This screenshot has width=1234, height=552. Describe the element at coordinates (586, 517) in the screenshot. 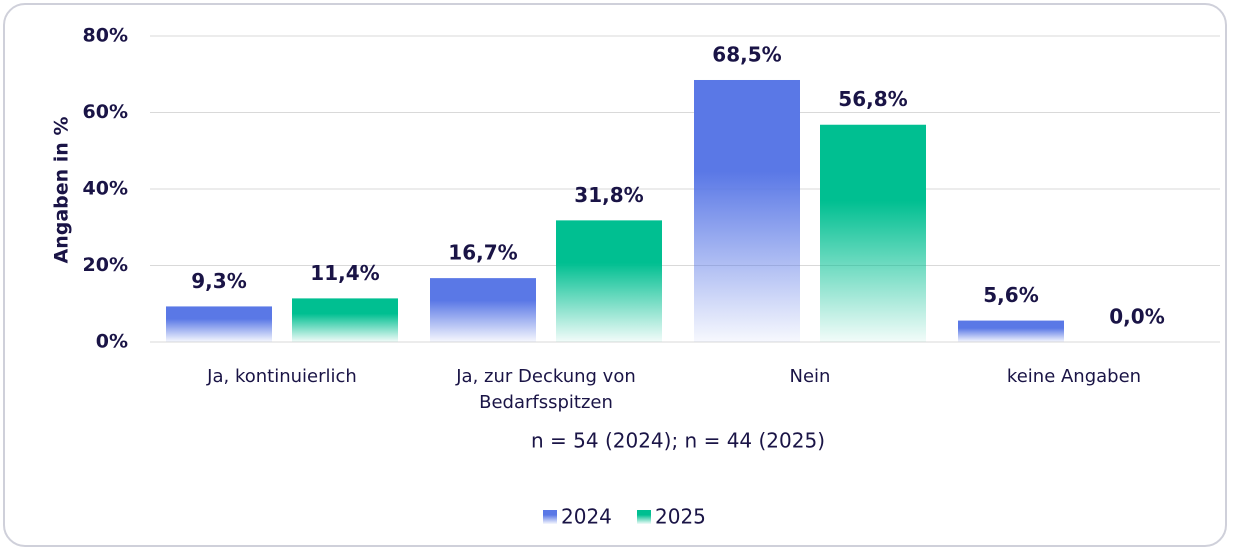

I see `legend-label: 2024` at that location.